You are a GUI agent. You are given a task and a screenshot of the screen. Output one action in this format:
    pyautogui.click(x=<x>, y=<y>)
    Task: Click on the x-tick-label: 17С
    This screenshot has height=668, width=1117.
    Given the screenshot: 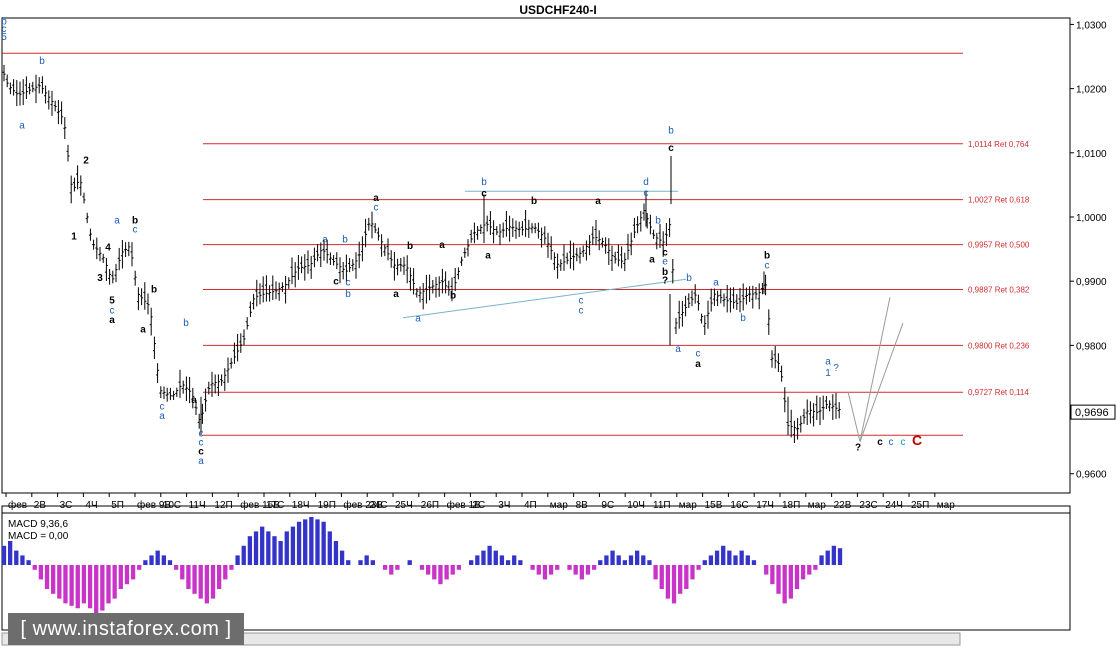 What is the action you would take?
    pyautogui.click(x=275, y=505)
    